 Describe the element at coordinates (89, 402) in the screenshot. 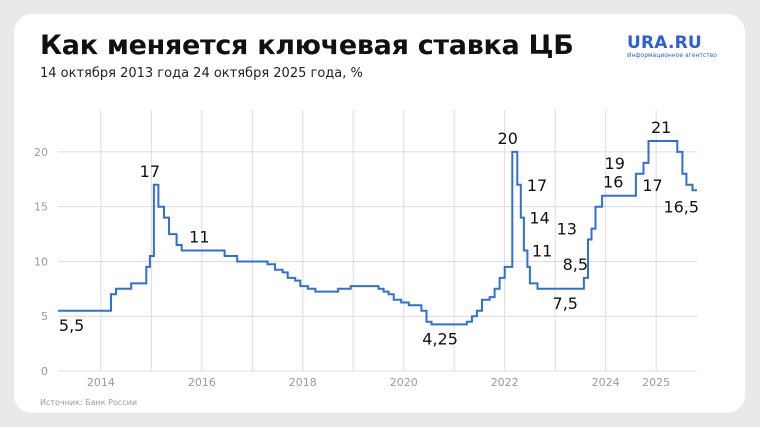

I see `source-note: Источник: Банк России` at that location.